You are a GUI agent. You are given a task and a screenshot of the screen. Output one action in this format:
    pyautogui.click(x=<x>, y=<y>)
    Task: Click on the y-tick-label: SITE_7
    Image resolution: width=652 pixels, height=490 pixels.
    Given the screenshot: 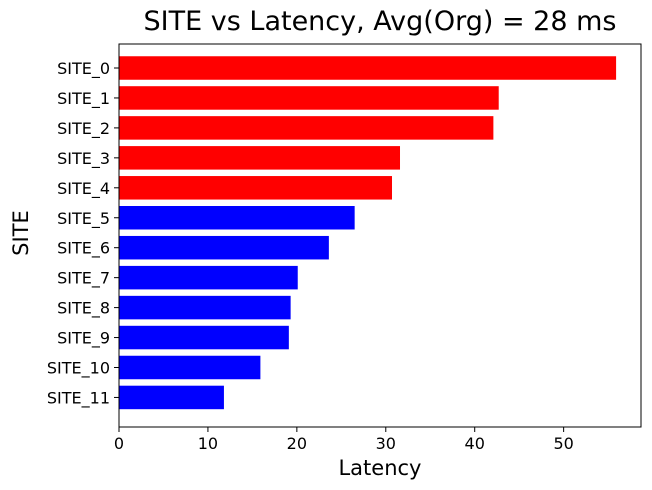 What is the action you would take?
    pyautogui.click(x=83, y=279)
    